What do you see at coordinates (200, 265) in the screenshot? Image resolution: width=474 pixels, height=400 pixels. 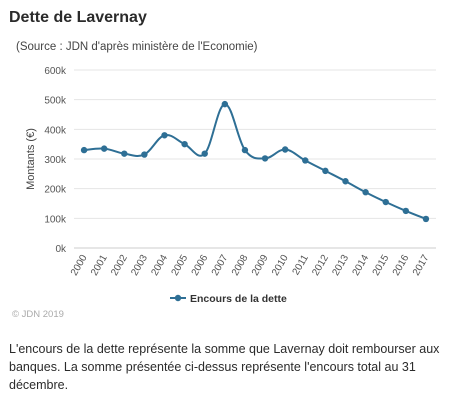 I see `x-tick-label: 2006` at bounding box center [200, 265].